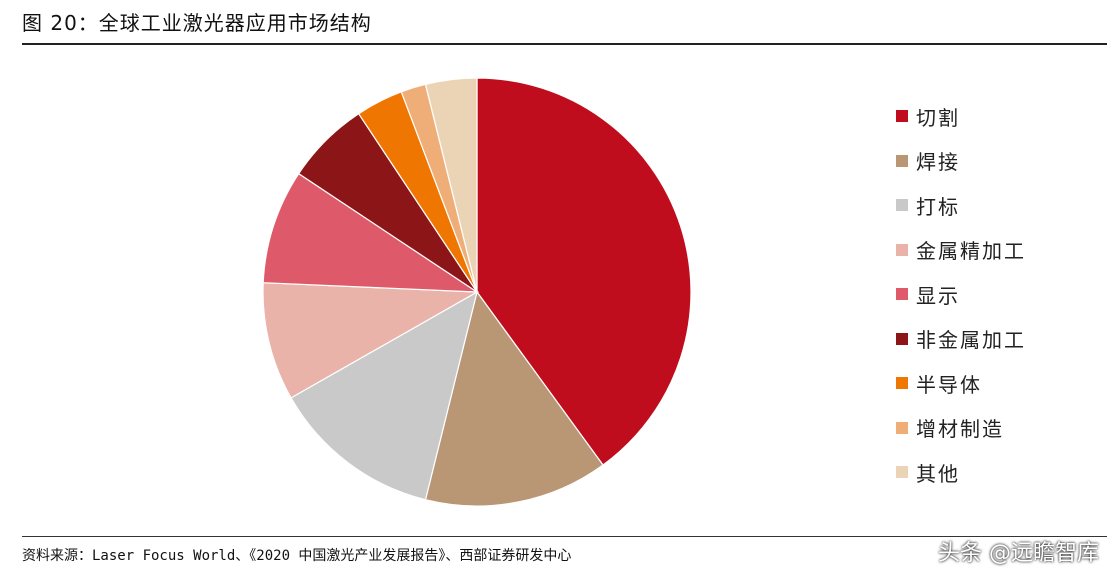  Describe the element at coordinates (938, 295) in the screenshot. I see `legend-label: 显示` at that location.